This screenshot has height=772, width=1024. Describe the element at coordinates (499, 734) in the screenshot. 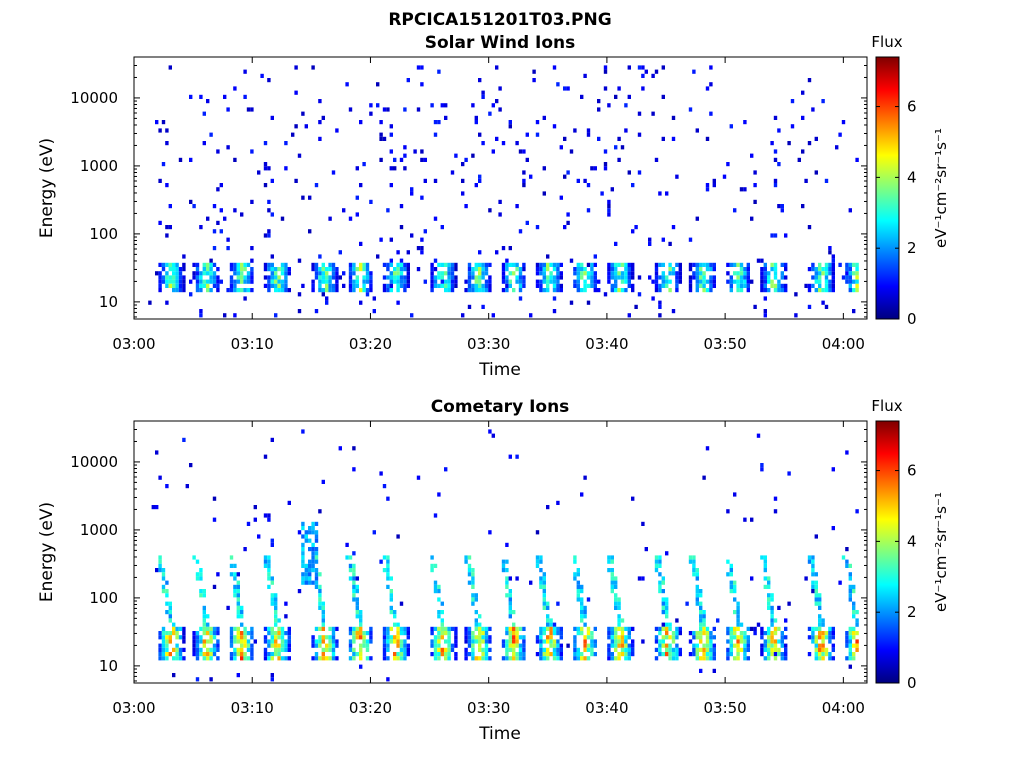

I see `x-axis-label: Time` at that location.